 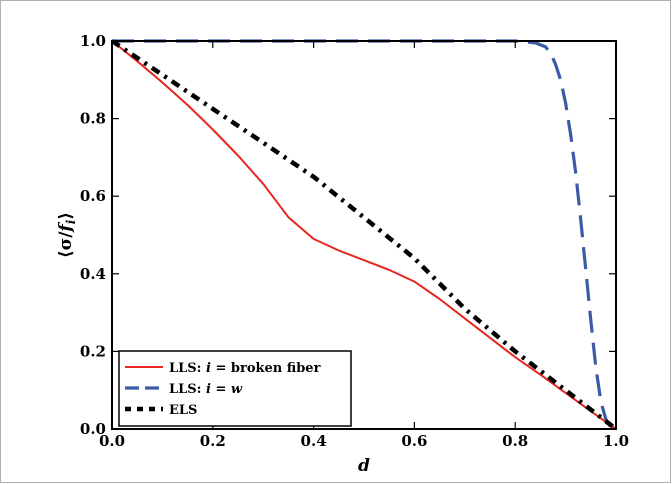 I want to click on legend: LLS: i = broken fiber LLS: i = w ELS, so click(x=235, y=388).